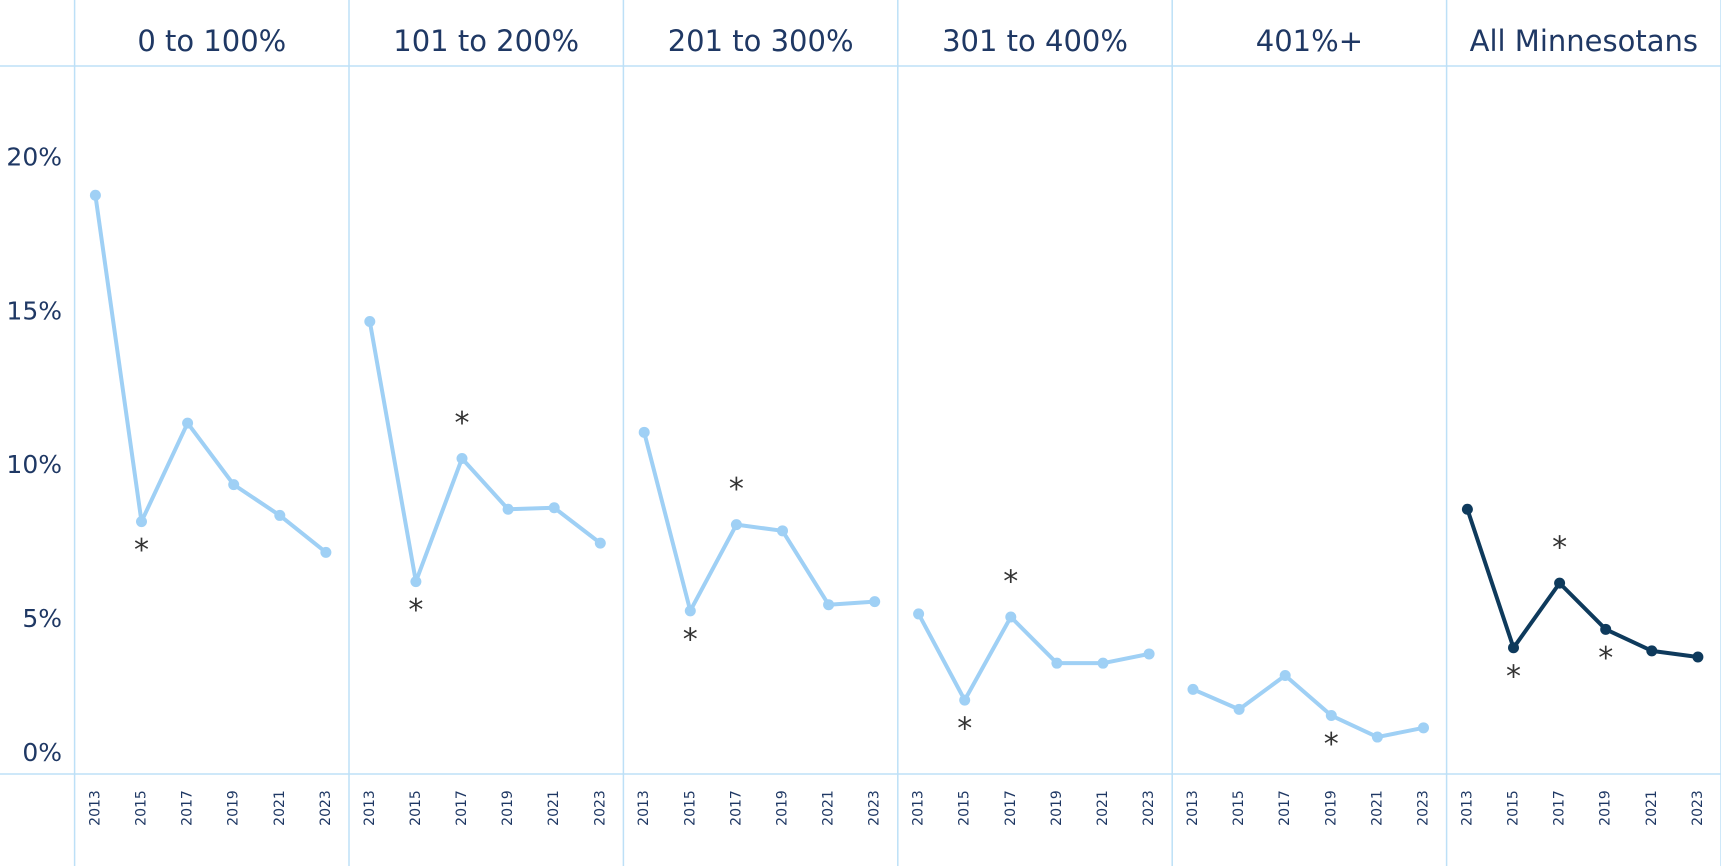 This screenshot has height=866, width=1721. Describe the element at coordinates (211, 41) in the screenshot. I see `panel-title: 0 to 100%` at that location.